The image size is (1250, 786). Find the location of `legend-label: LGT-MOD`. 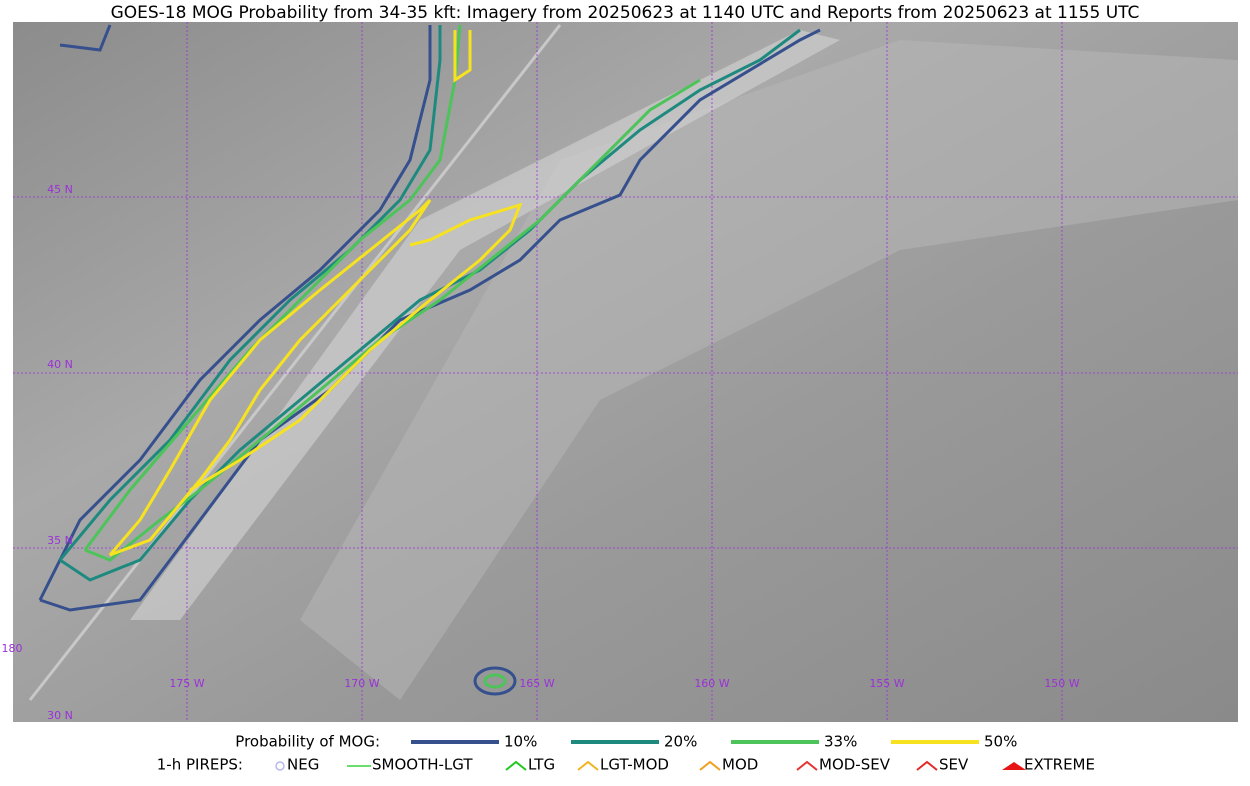

legend-label: LGT-MOD is located at coordinates (634, 765).